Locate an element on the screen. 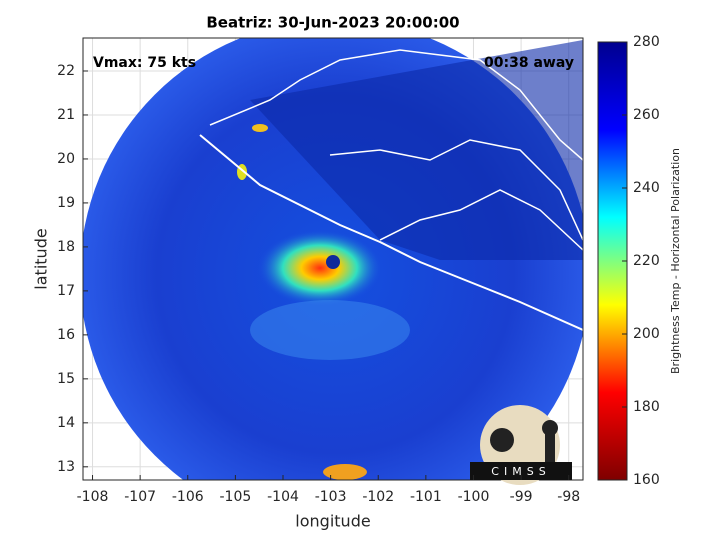 This screenshot has width=720, height=544. y-tick-label: 16 is located at coordinates (66, 335).